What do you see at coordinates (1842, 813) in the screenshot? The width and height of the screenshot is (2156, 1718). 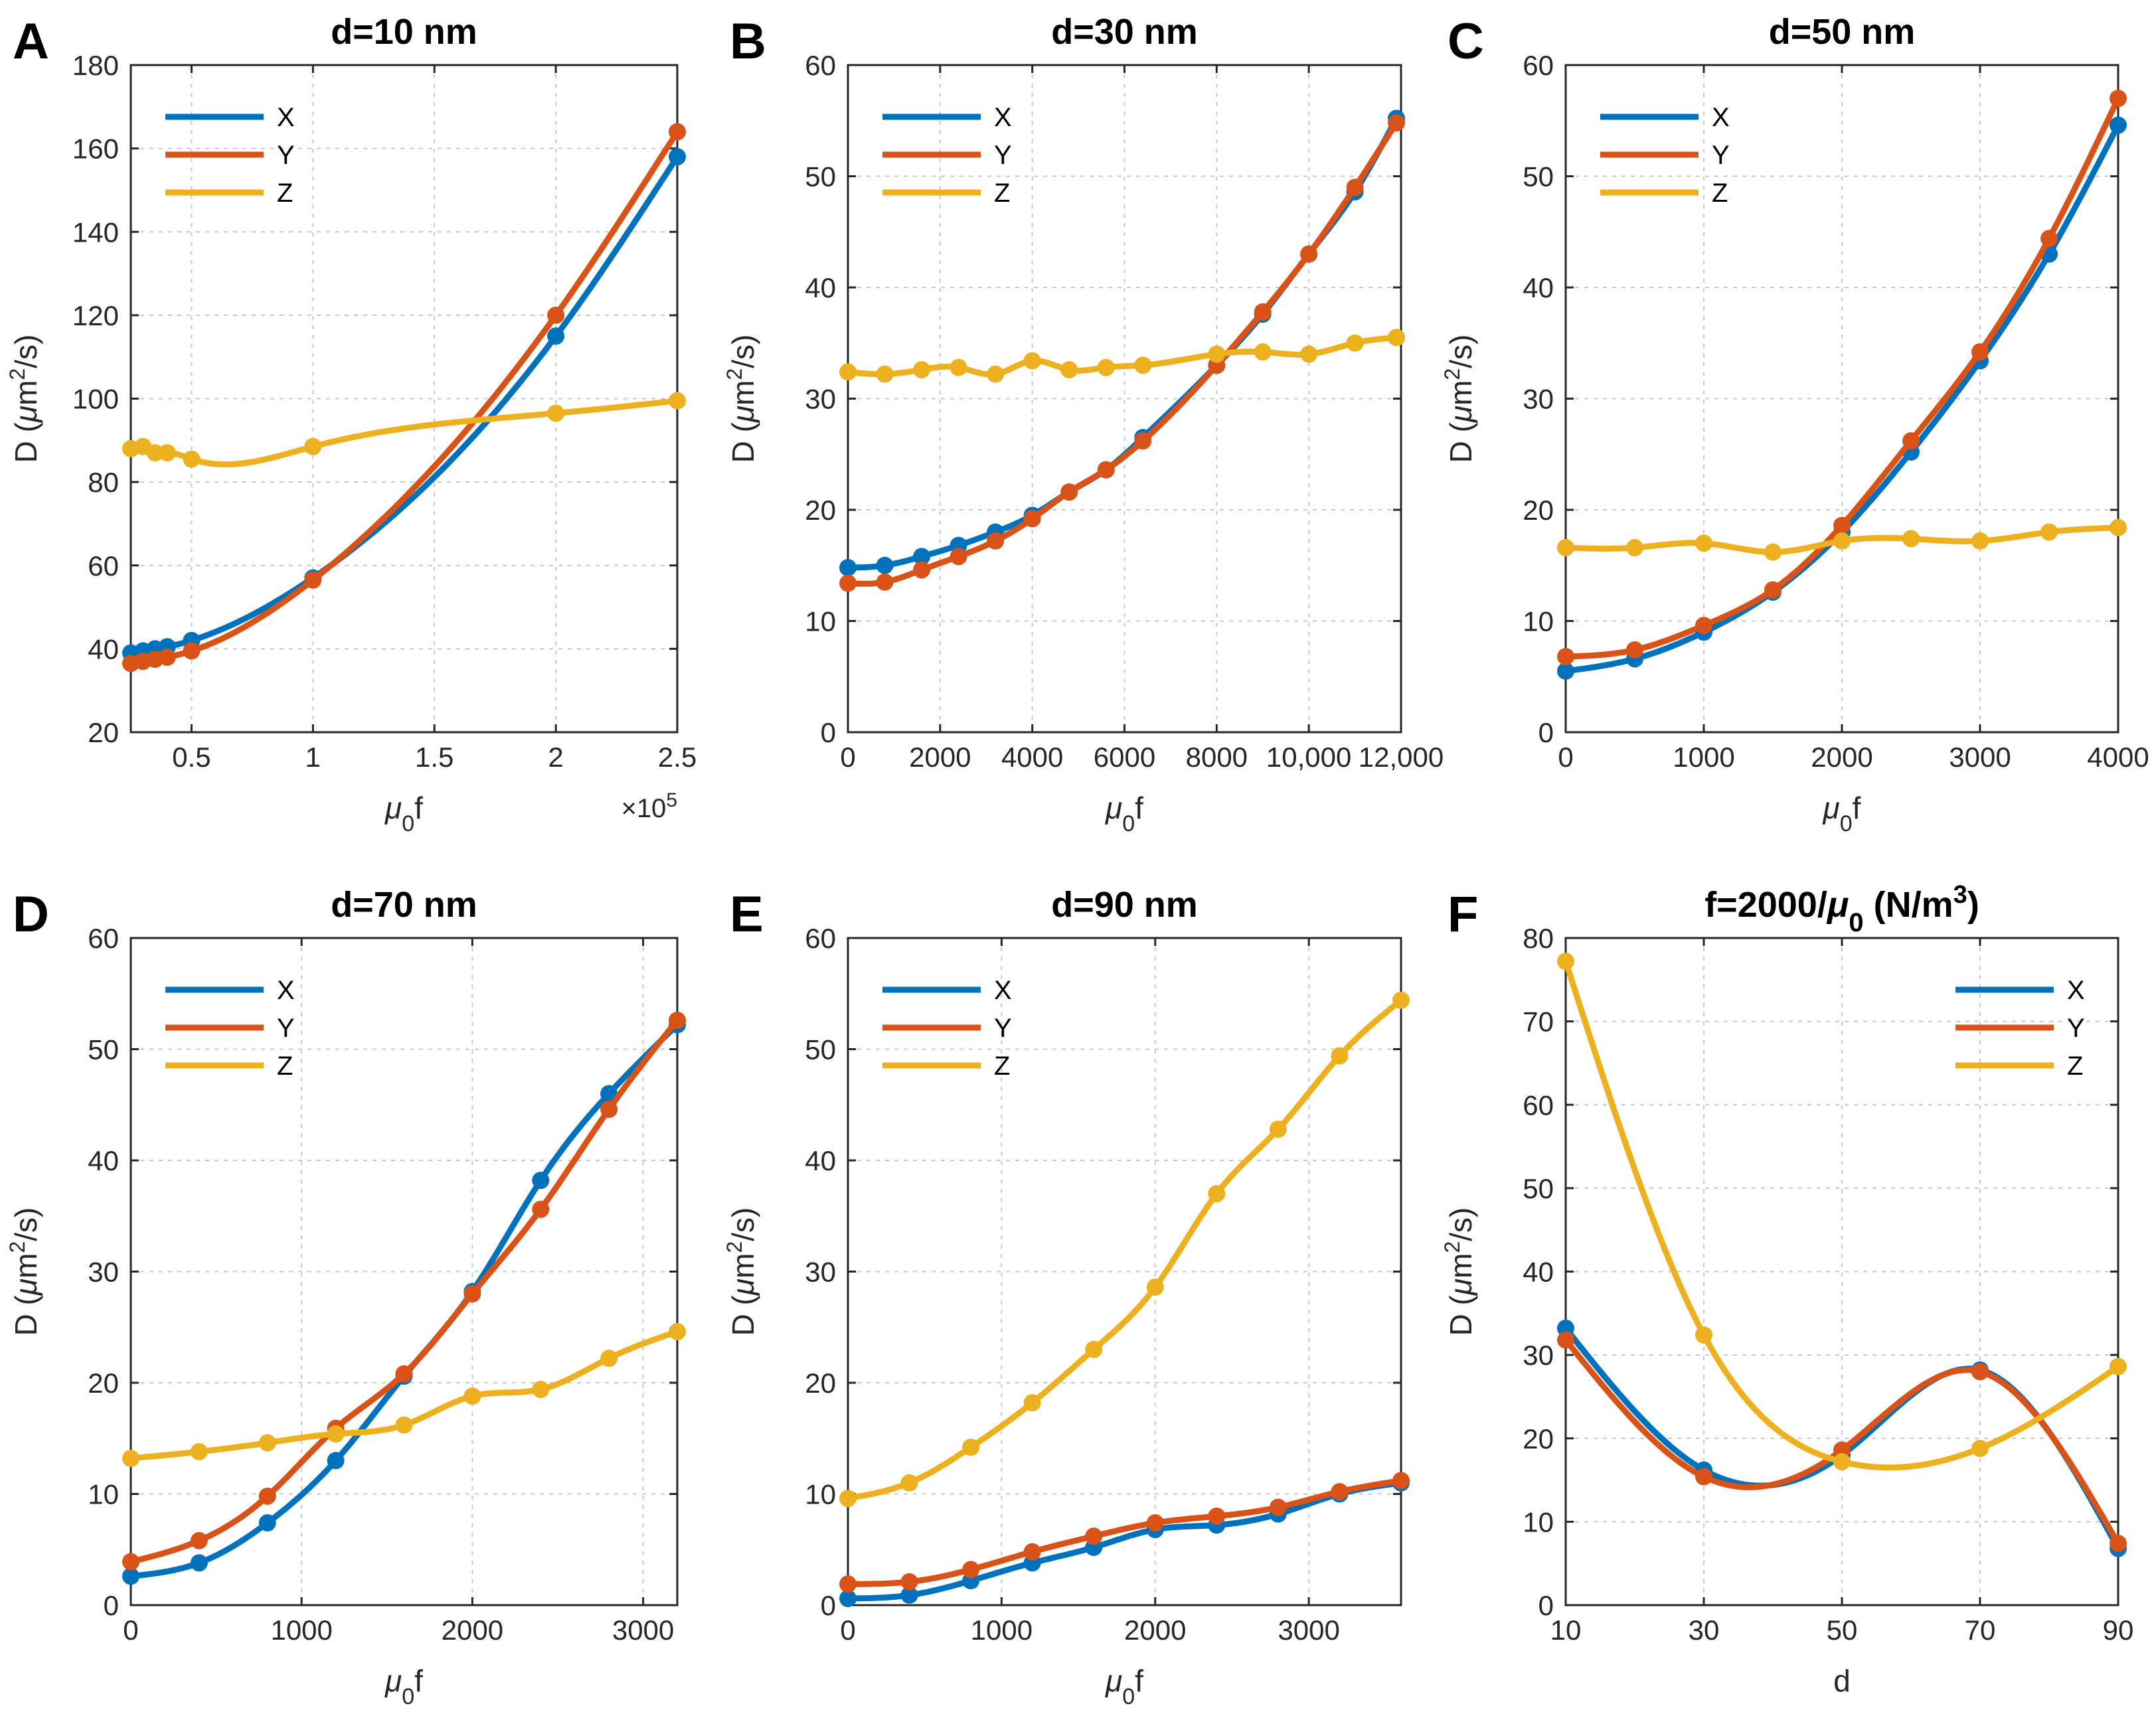 I see `x-axis-label: μ0f` at bounding box center [1842, 813].